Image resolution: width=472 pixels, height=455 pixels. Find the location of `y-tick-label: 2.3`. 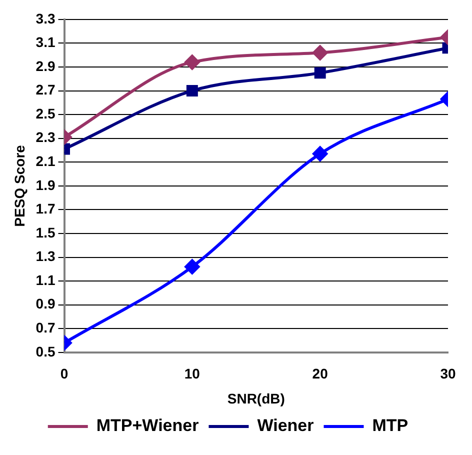

y-tick-label: 2.3 is located at coordinates (46, 137).